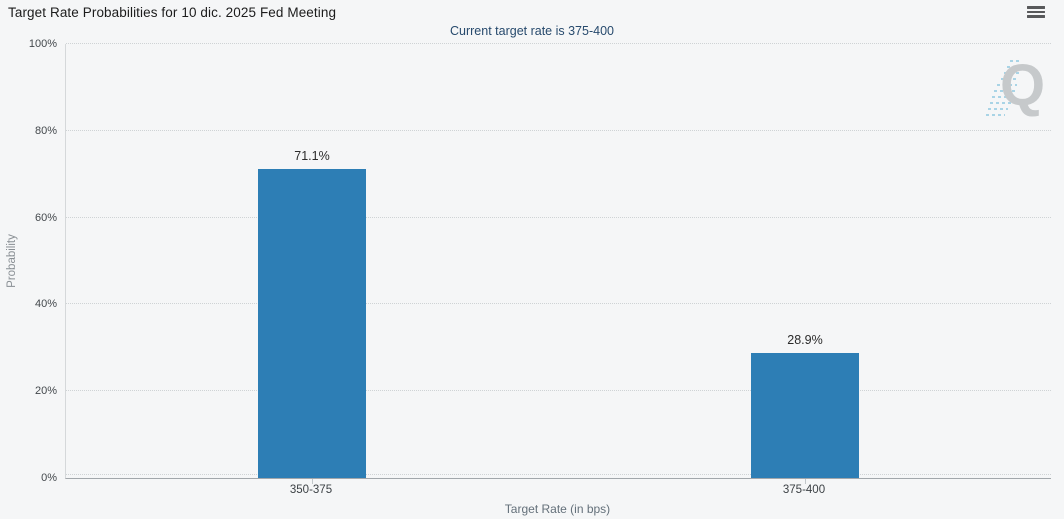 This screenshot has height=519, width=1064. Describe the element at coordinates (42, 44) in the screenshot. I see `y-tick-label: 100%` at that location.